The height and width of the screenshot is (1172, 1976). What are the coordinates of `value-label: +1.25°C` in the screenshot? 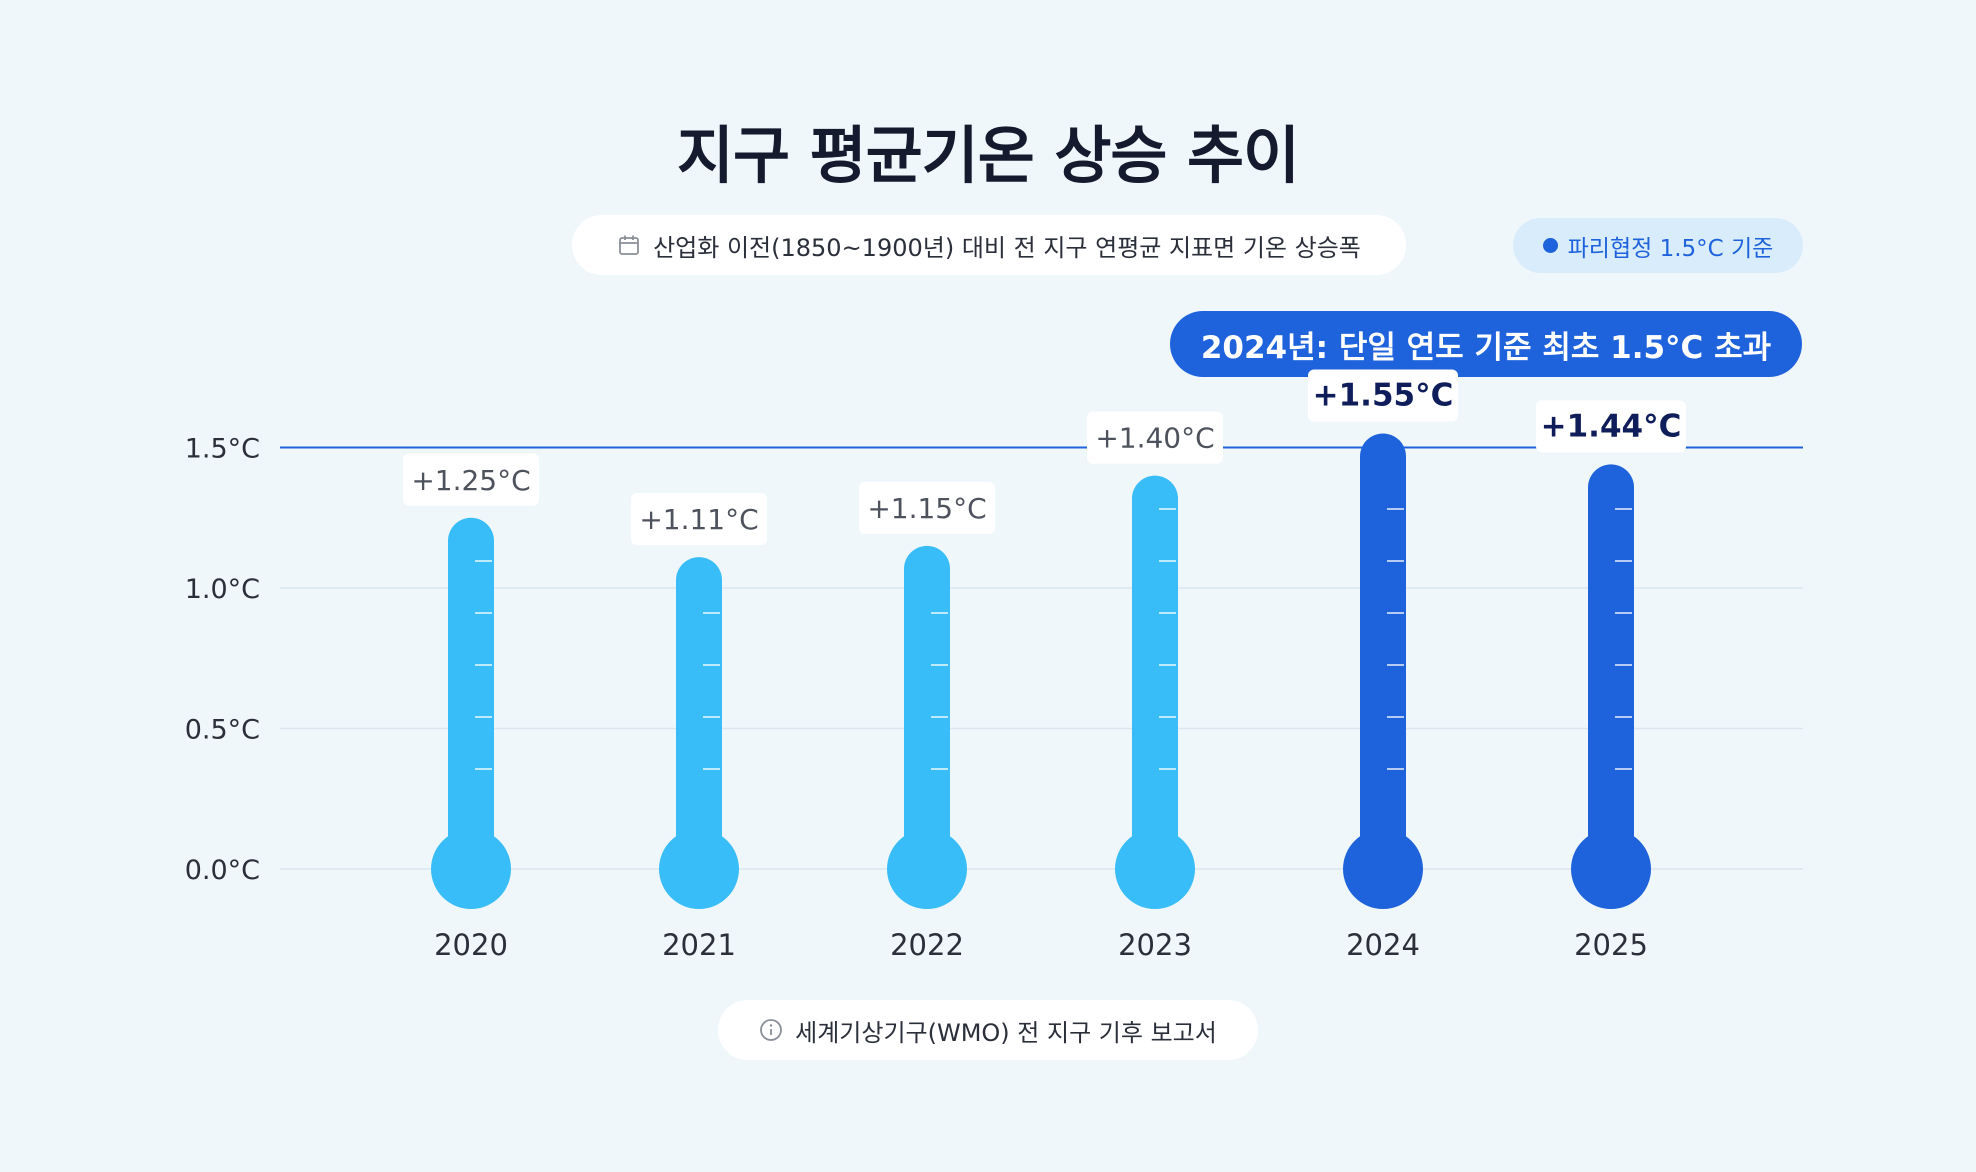 It's located at (470, 480).